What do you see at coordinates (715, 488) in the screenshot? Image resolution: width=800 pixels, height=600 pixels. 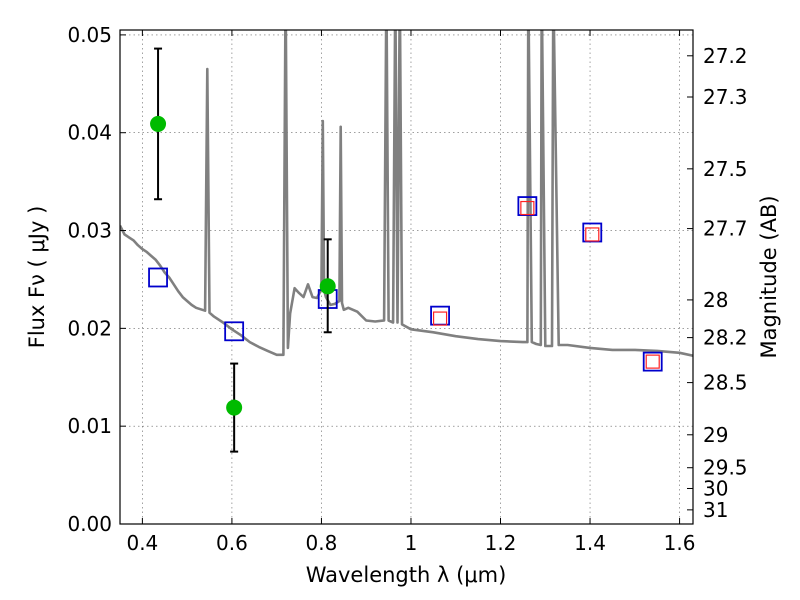 I see `mag-tick-label: 30` at bounding box center [715, 488].